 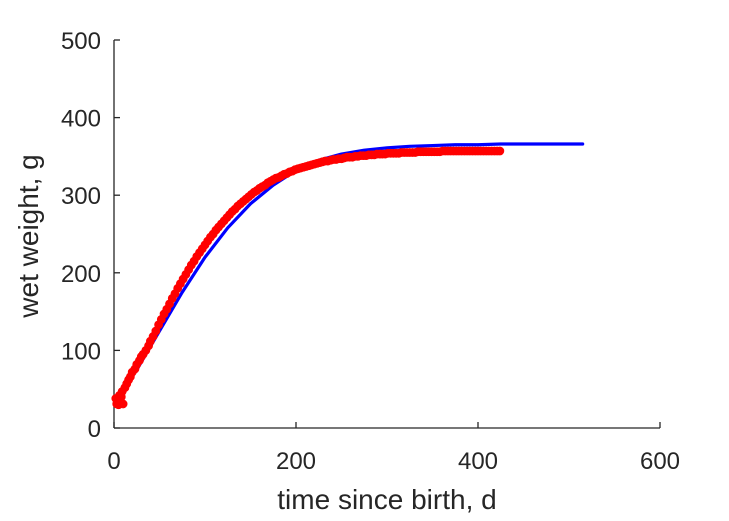 What do you see at coordinates (81, 351) in the screenshot?
I see `y-tick-label: 100` at bounding box center [81, 351].